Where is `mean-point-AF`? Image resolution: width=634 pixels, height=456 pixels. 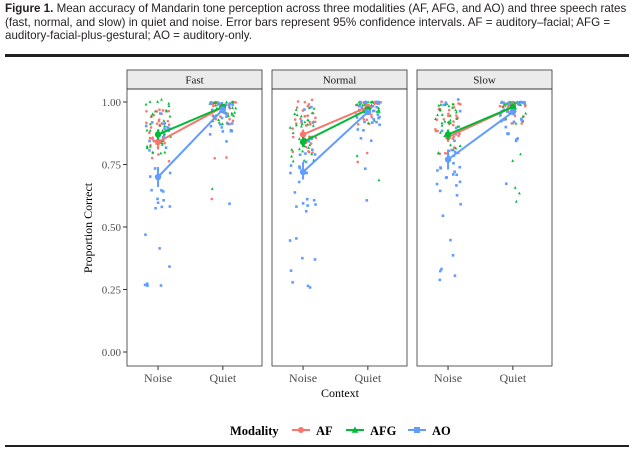
mean-point-AF is located at coordinates (158, 142).